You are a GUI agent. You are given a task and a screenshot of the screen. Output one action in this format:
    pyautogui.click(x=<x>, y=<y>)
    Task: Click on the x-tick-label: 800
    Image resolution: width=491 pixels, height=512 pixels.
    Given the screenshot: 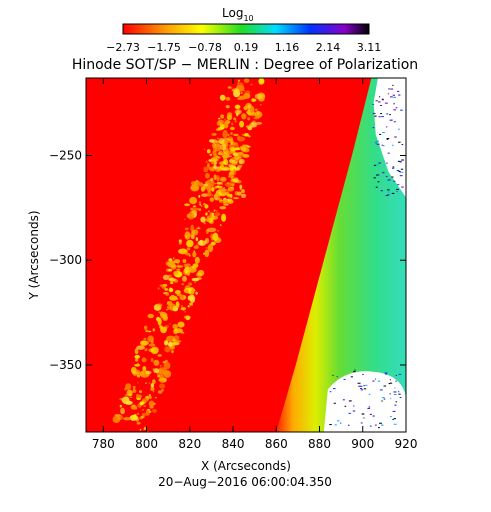 What is the action you would take?
    pyautogui.click(x=146, y=444)
    